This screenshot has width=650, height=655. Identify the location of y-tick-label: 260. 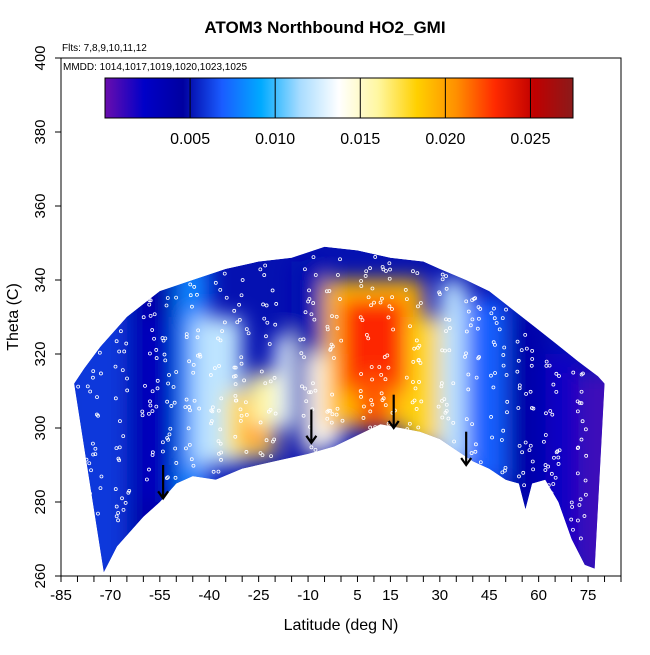
(40, 575).